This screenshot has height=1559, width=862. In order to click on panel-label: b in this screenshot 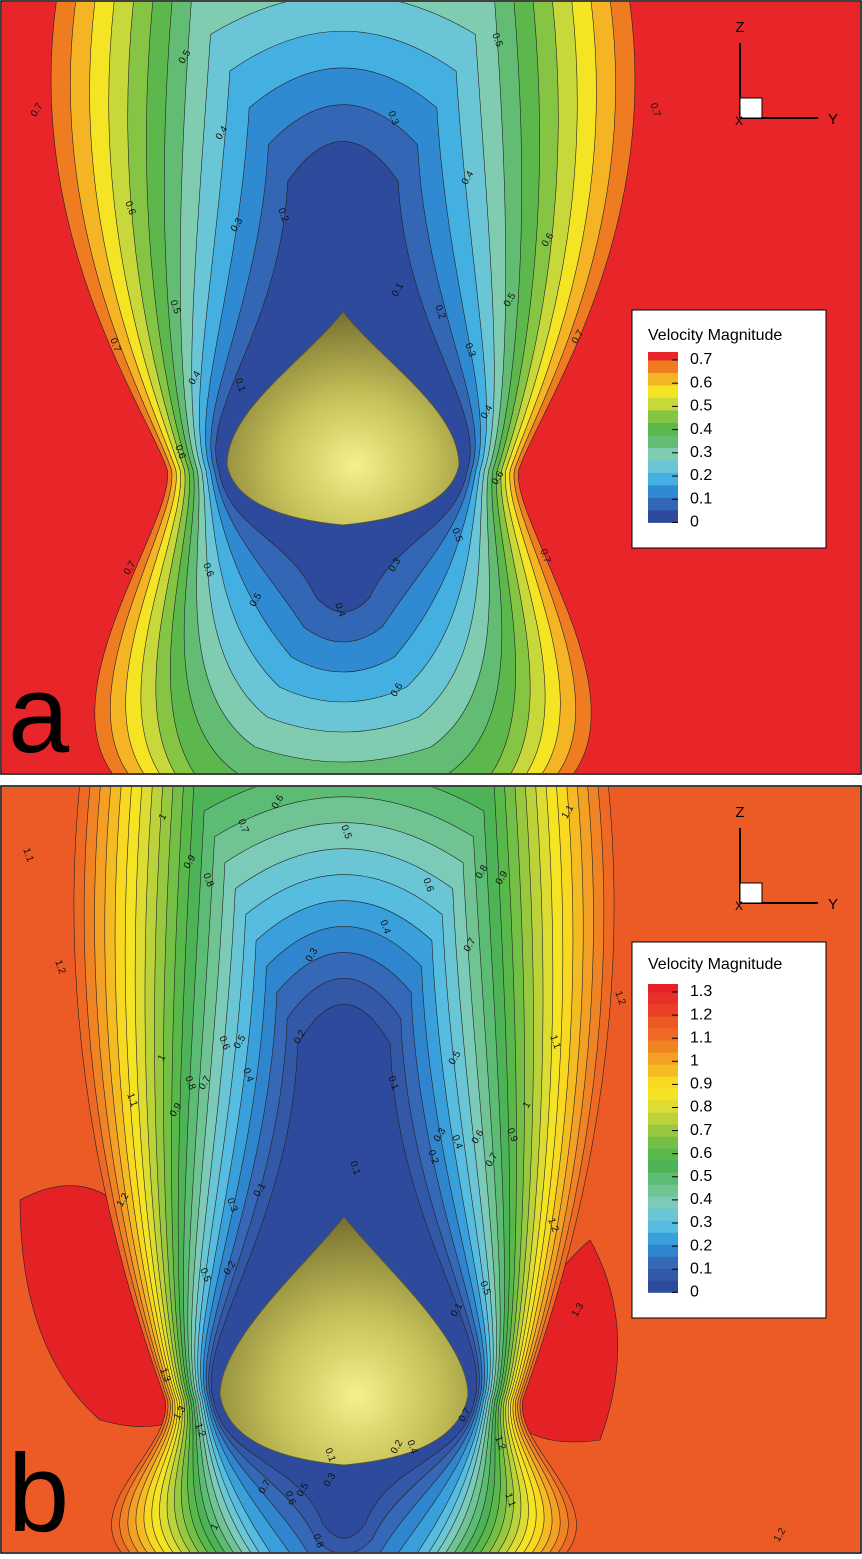, I will do `click(38, 1493)`.